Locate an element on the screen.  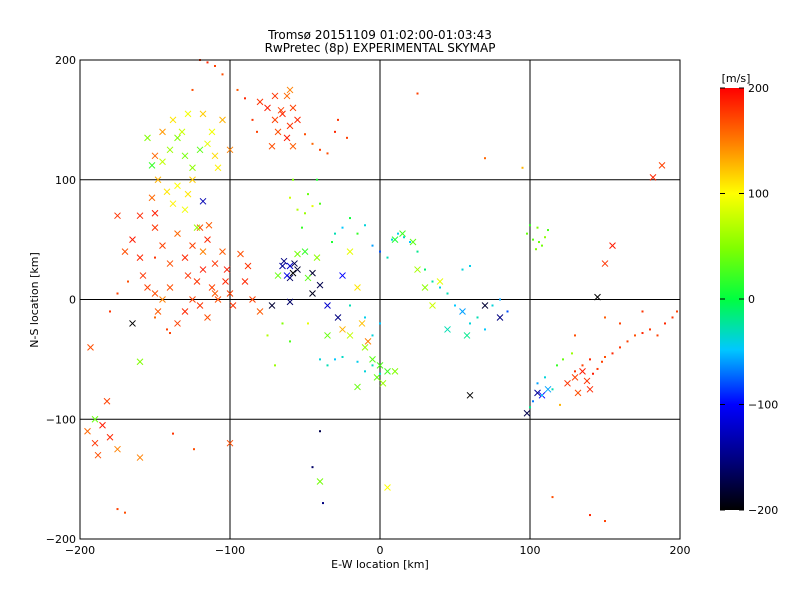
x-tick-label: 100 is located at coordinates (530, 550).